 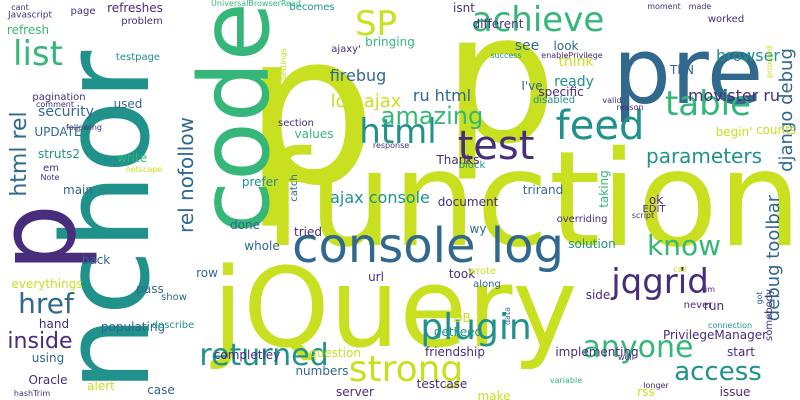 What do you see at coordinates (380, 197) in the screenshot?
I see `cloud-word: ajax console` at bounding box center [380, 197].